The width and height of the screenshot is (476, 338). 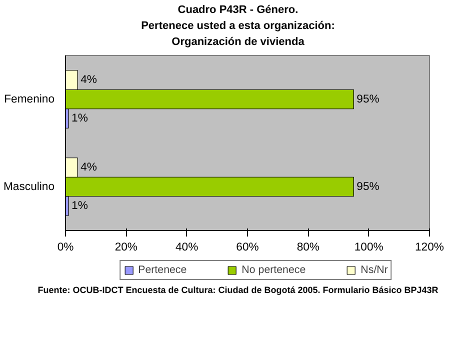 I want to click on x-tick-label: 20%, so click(x=126, y=248).